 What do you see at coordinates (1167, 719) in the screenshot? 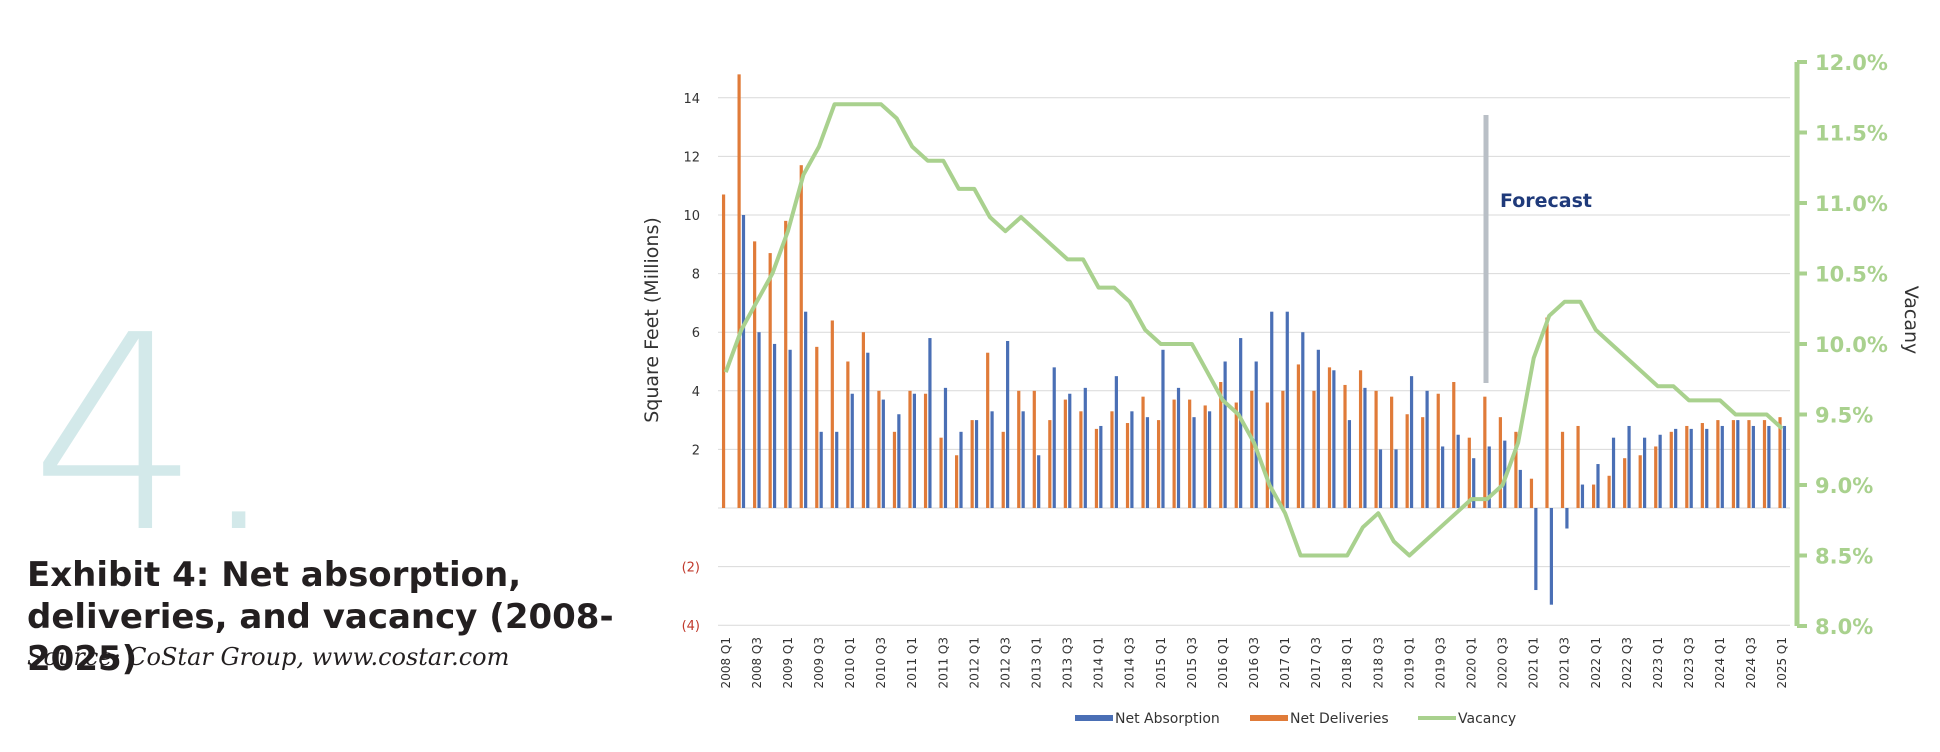
I see `legend-label: Net Absorption` at bounding box center [1167, 719].